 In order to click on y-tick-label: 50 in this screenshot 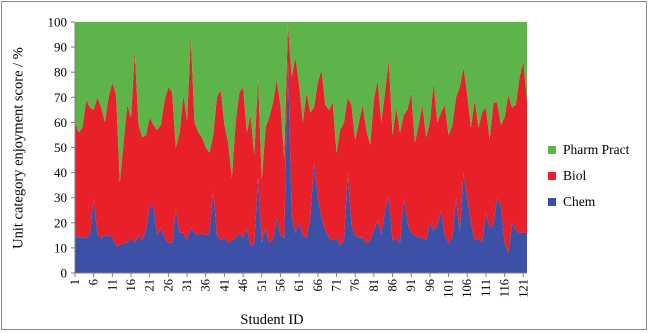, I will do `click(60, 147)`.